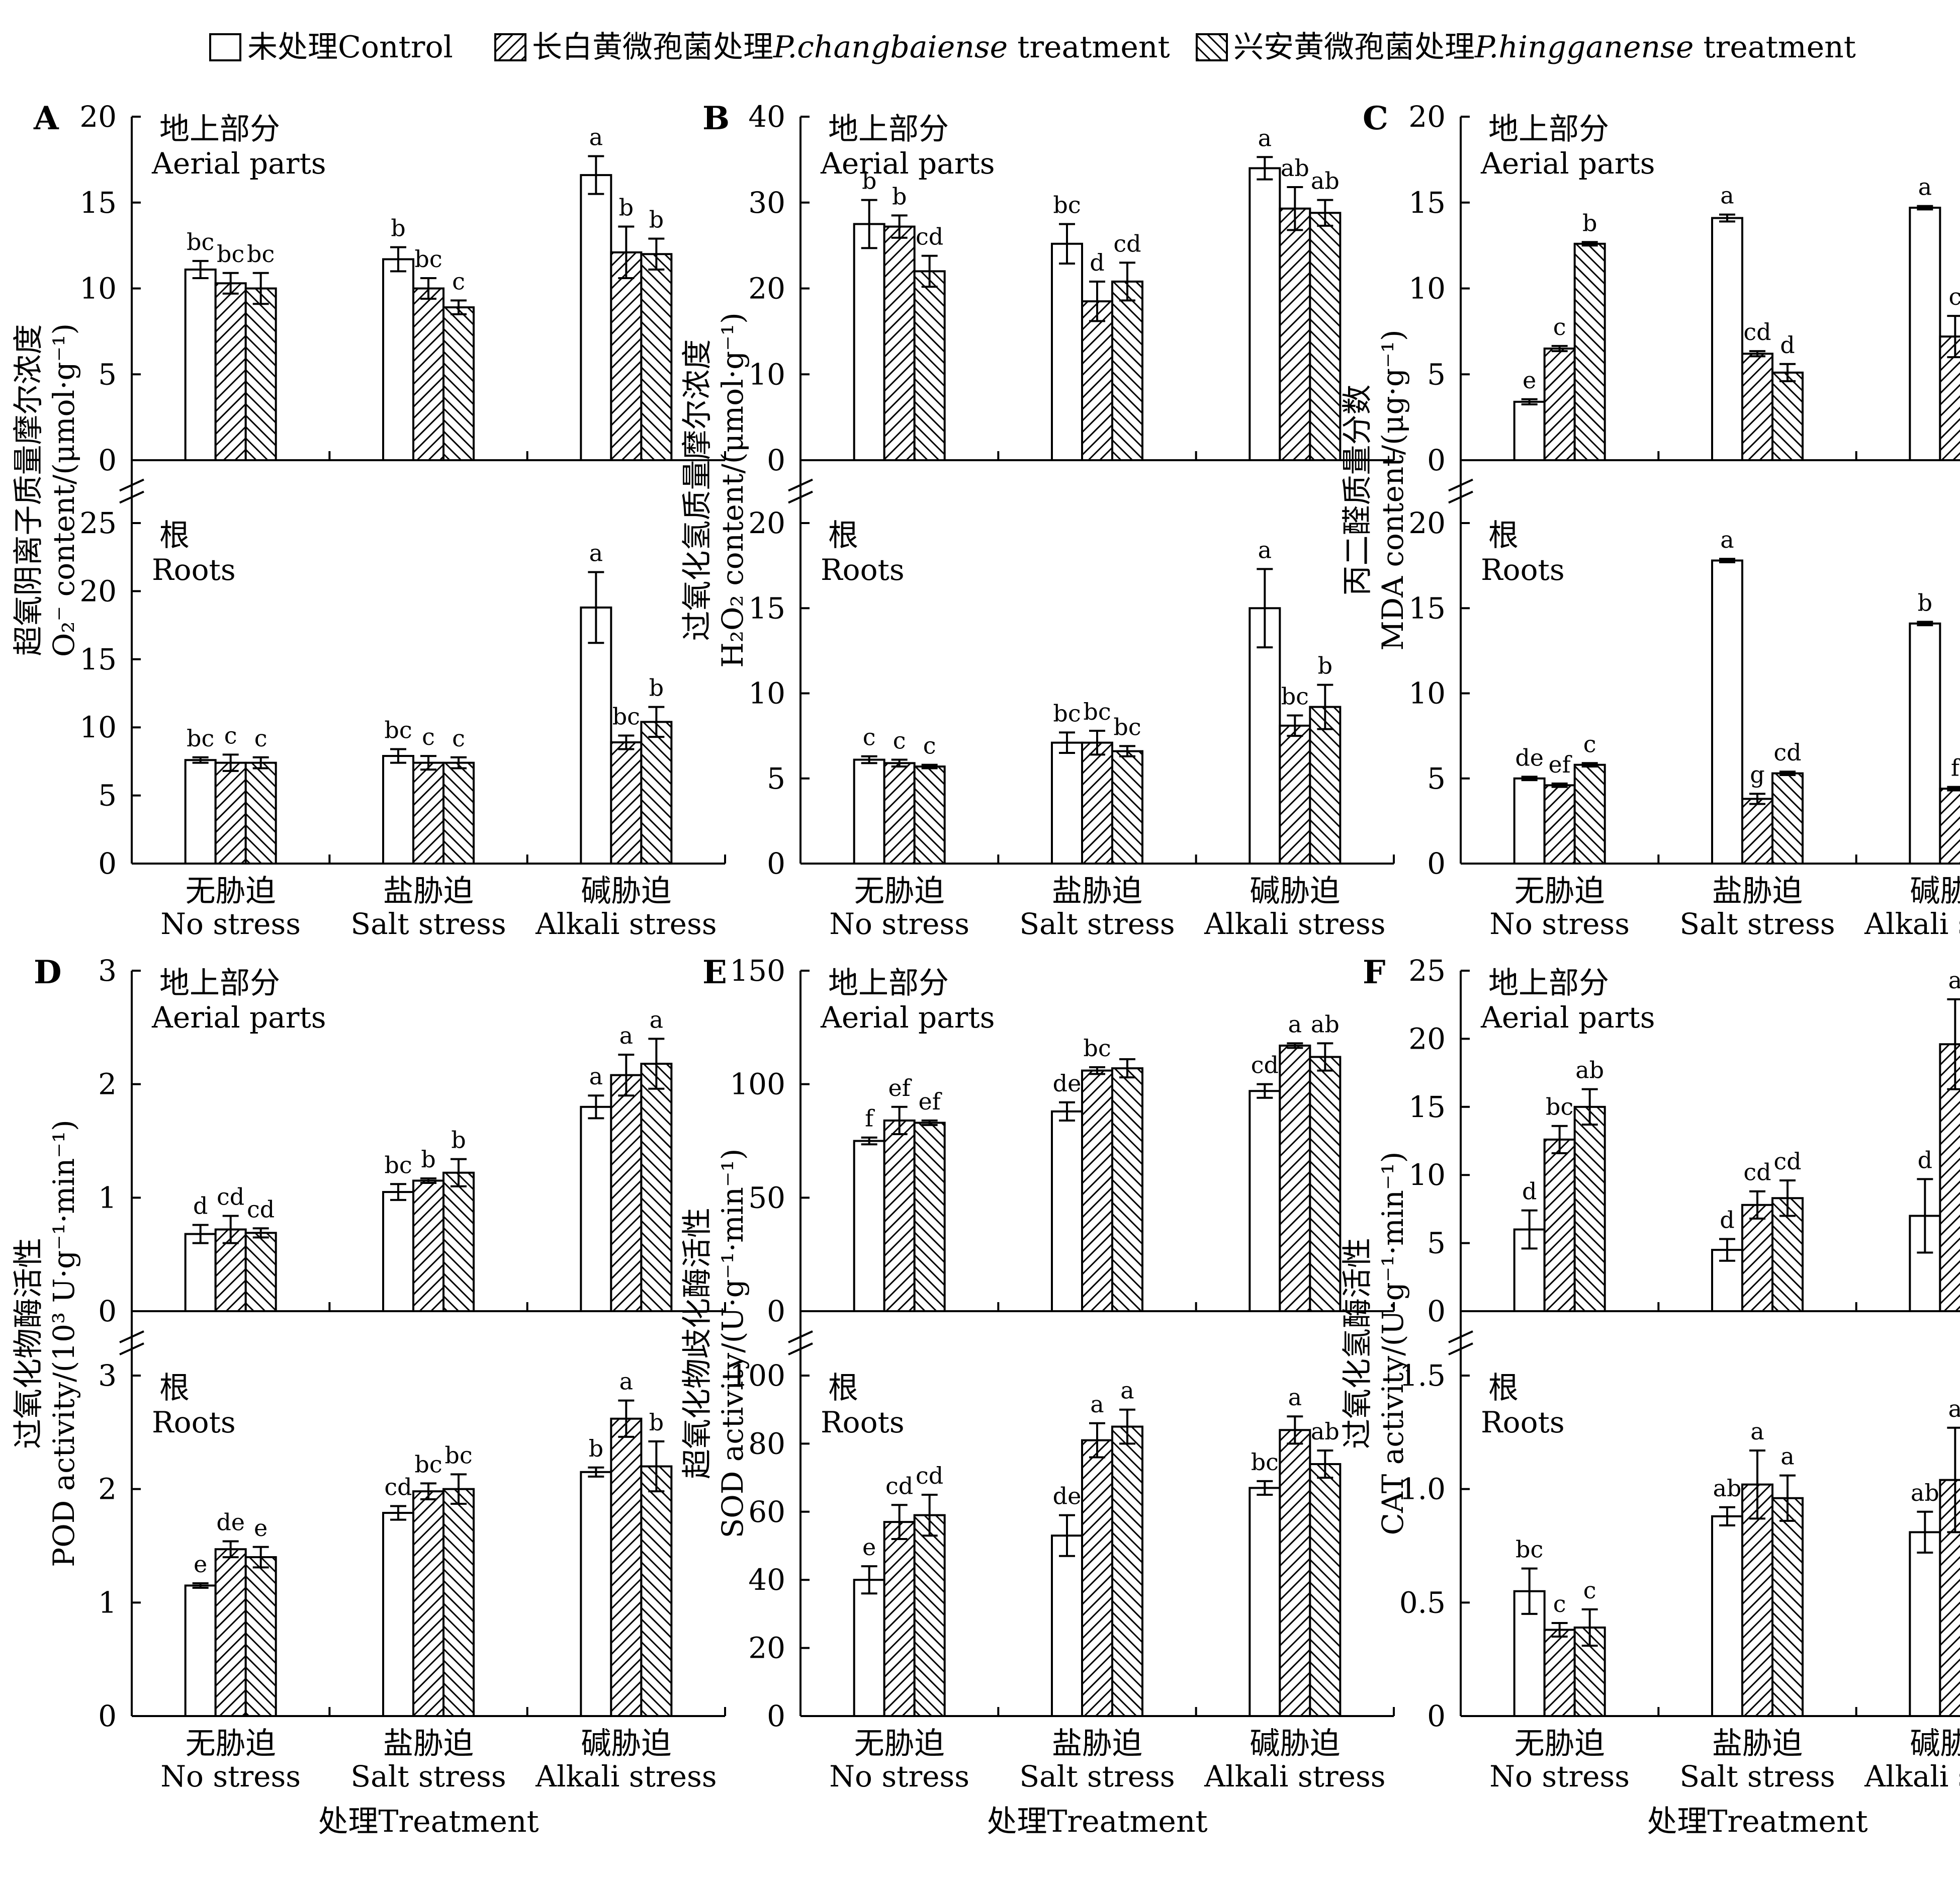 This screenshot has height=1877, width=1960. I want to click on y-axis-title-en: POD activity/(10³ U·g⁻¹·min⁻¹), so click(64, 1343).